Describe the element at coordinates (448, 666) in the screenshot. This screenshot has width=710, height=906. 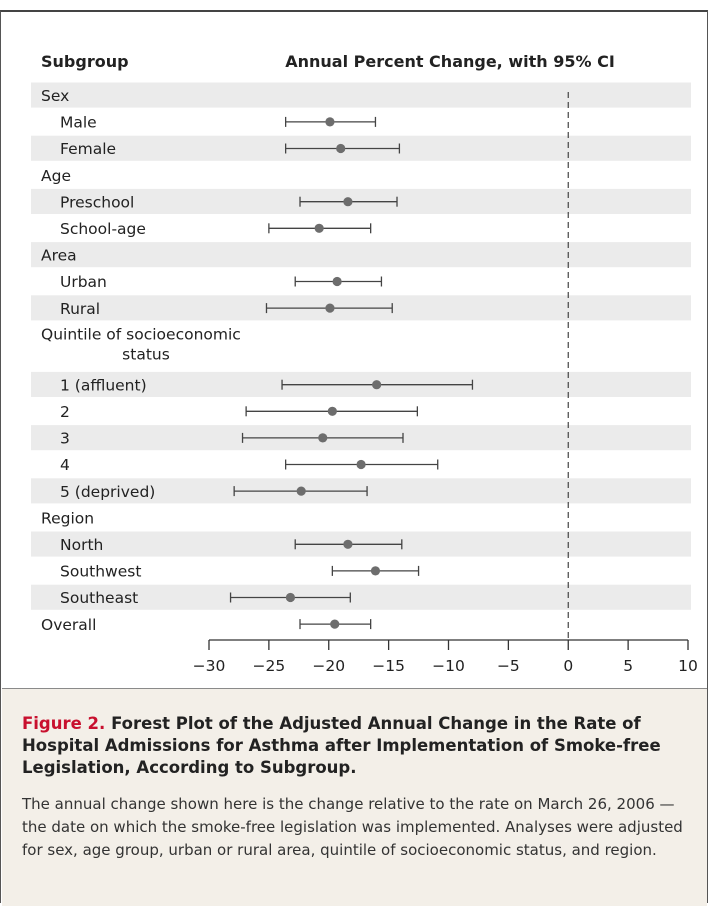
I see `x-tick-label: −10` at that location.